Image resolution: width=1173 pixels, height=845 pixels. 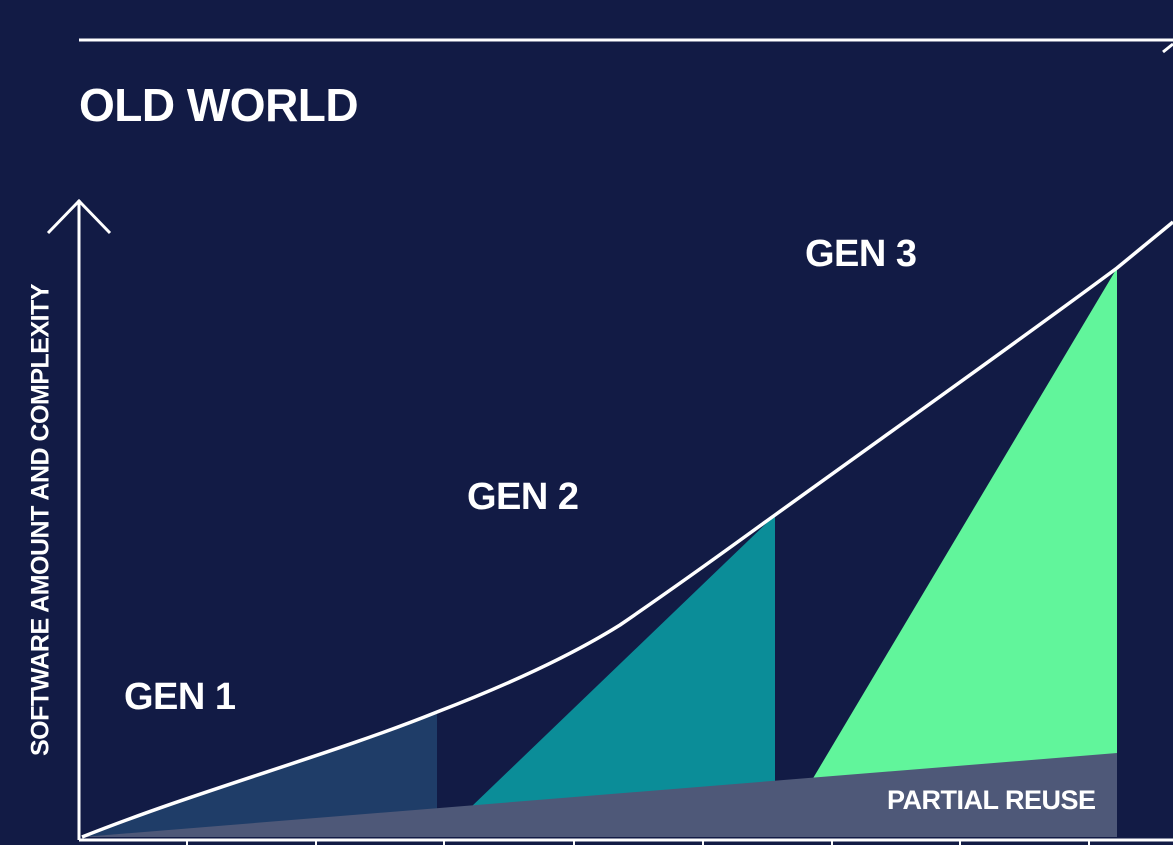 I want to click on gen1-label: GEN 1, so click(x=180, y=697).